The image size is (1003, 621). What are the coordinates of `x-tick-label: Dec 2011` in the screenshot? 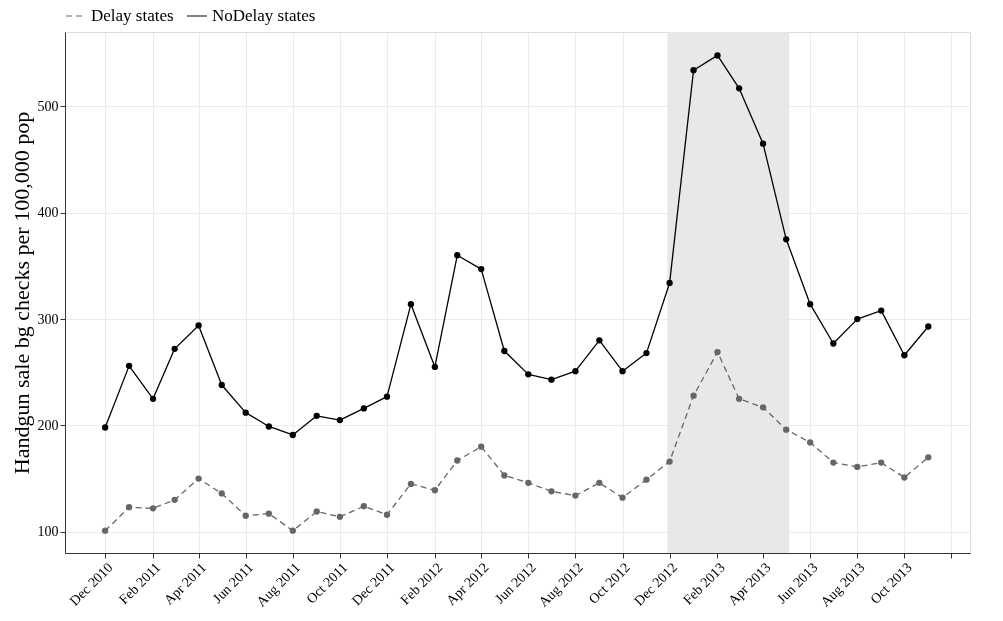 It's located at (373, 584).